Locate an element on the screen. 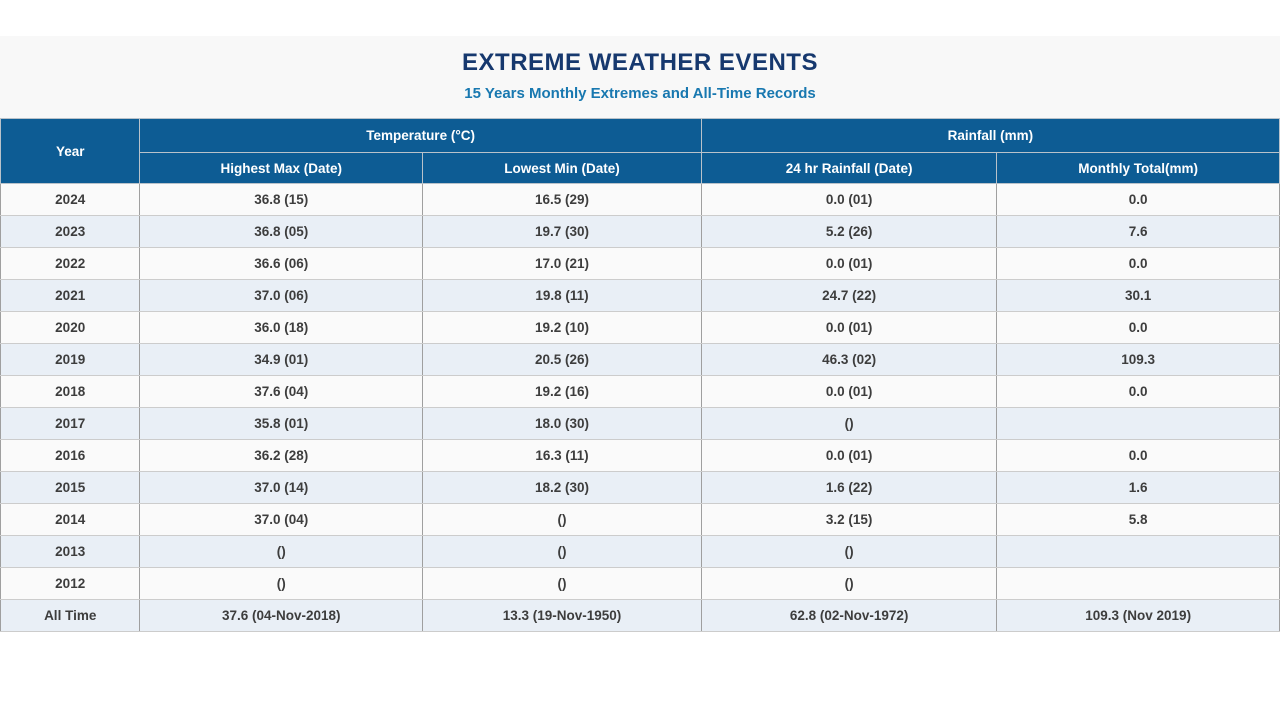 The image size is (1280, 720). table-row: 2014 37.0 (04)() 3.2 (15) 5.8 is located at coordinates (640, 519).